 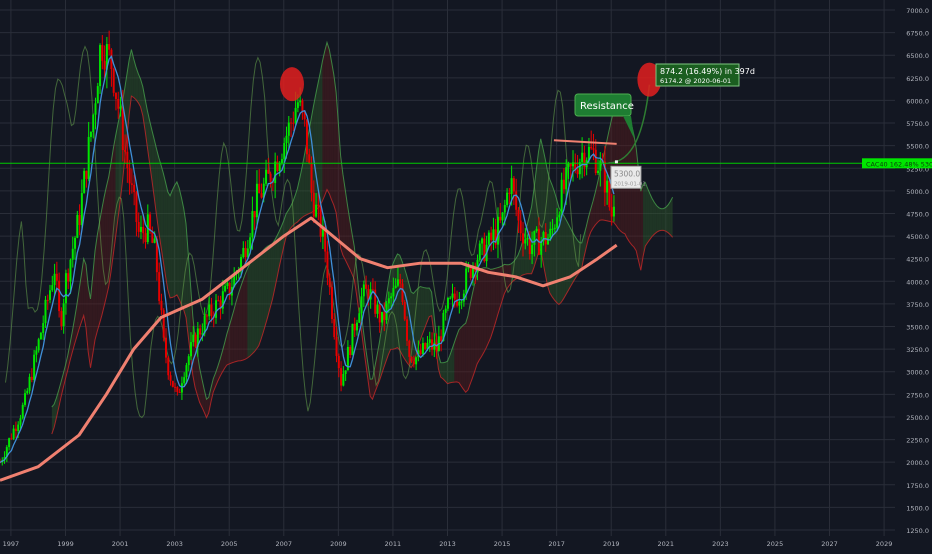 What do you see at coordinates (917, 486) in the screenshot?
I see `price-axis-tick-label: 1750.0` at bounding box center [917, 486].